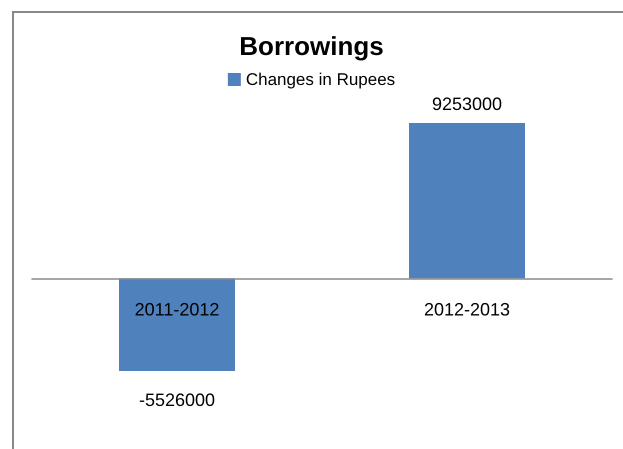 The height and width of the screenshot is (449, 623). What do you see at coordinates (321, 79) in the screenshot?
I see `legend-label: Changes in Rupees` at bounding box center [321, 79].